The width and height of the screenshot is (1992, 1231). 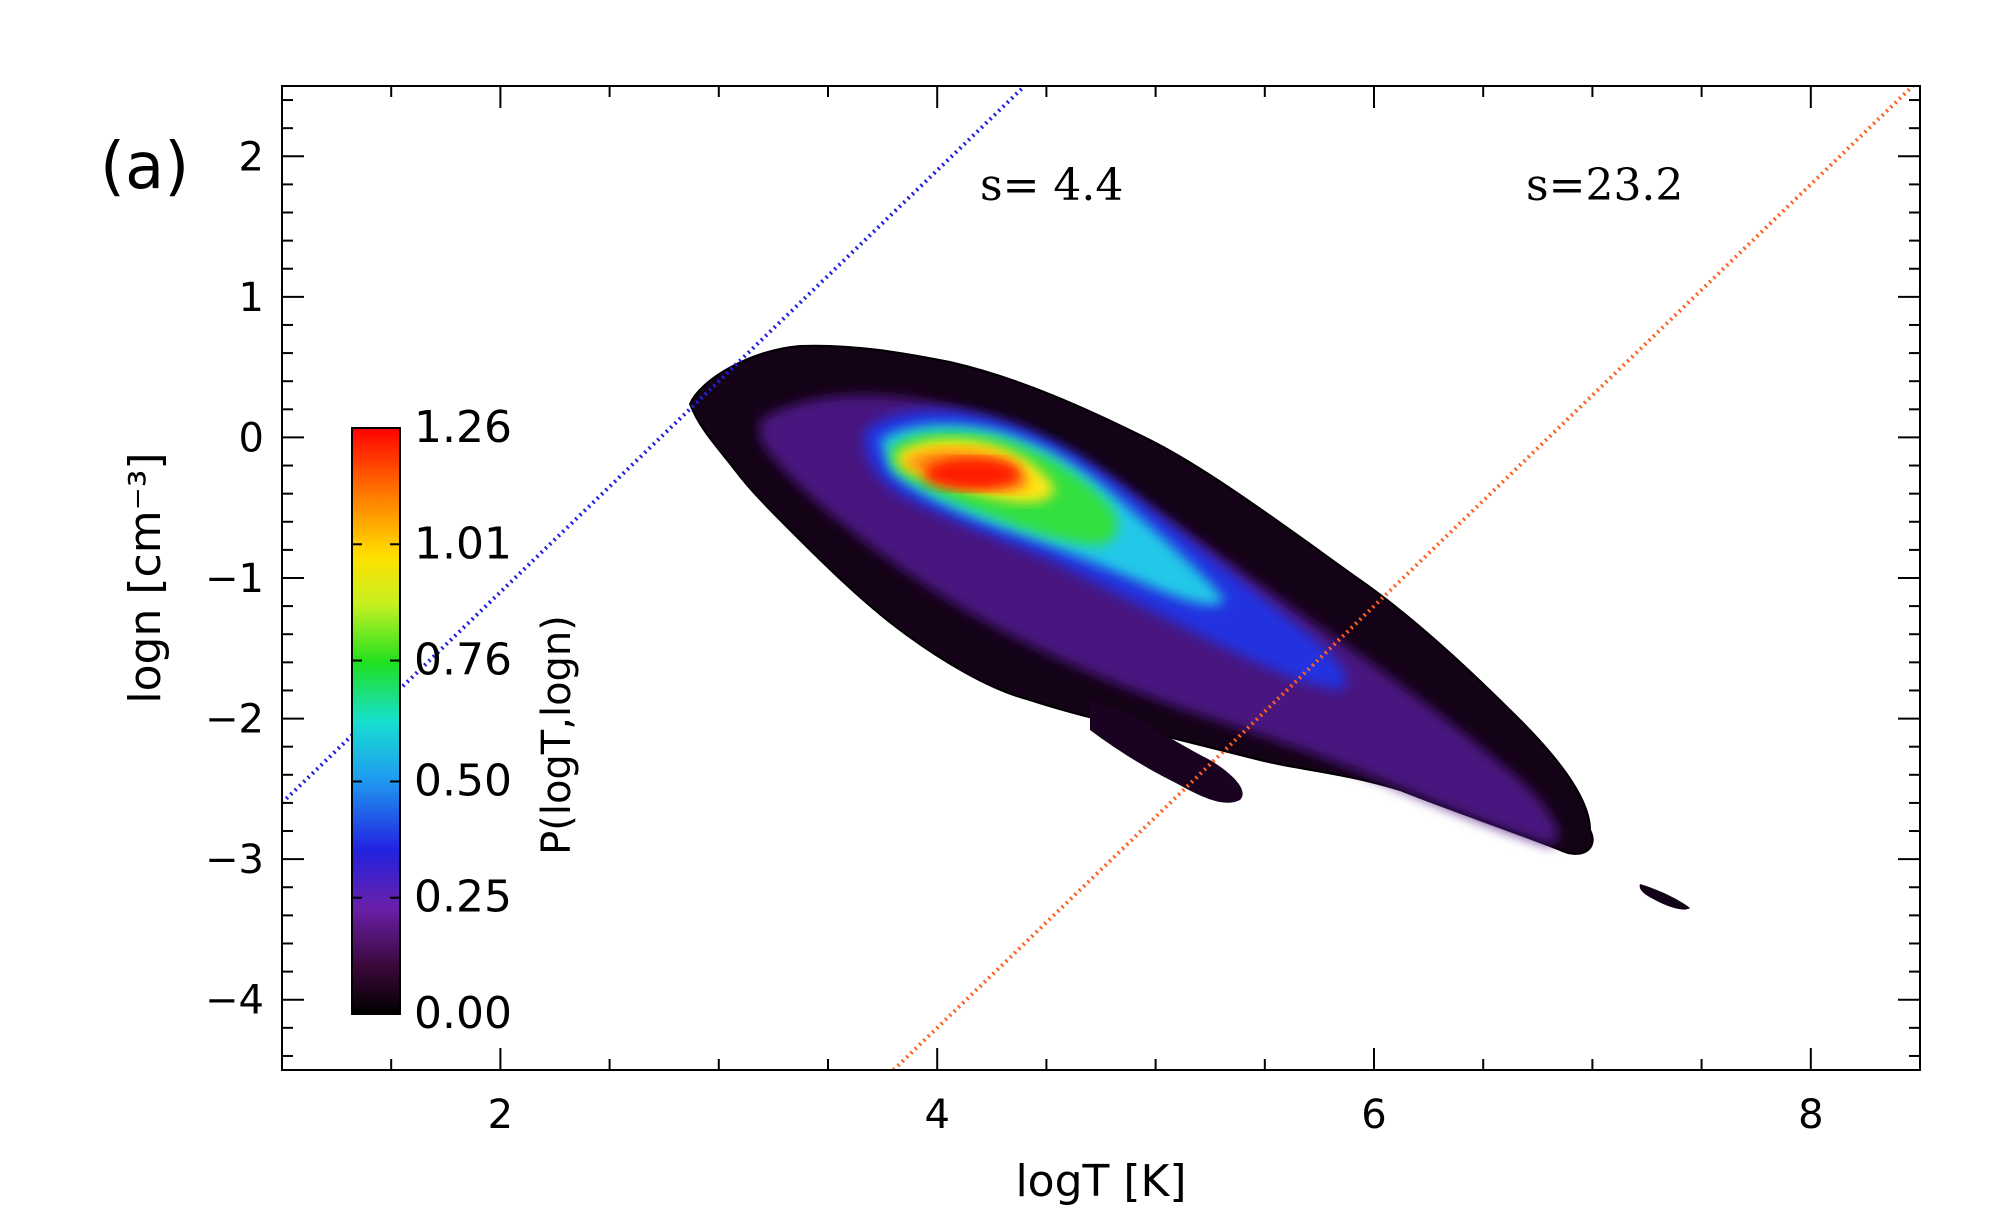 What do you see at coordinates (432, 720) in the screenshot?
I see `colorbar-ticks: 0.00 0.25 0.50 0.76 1.01 1.26` at bounding box center [432, 720].